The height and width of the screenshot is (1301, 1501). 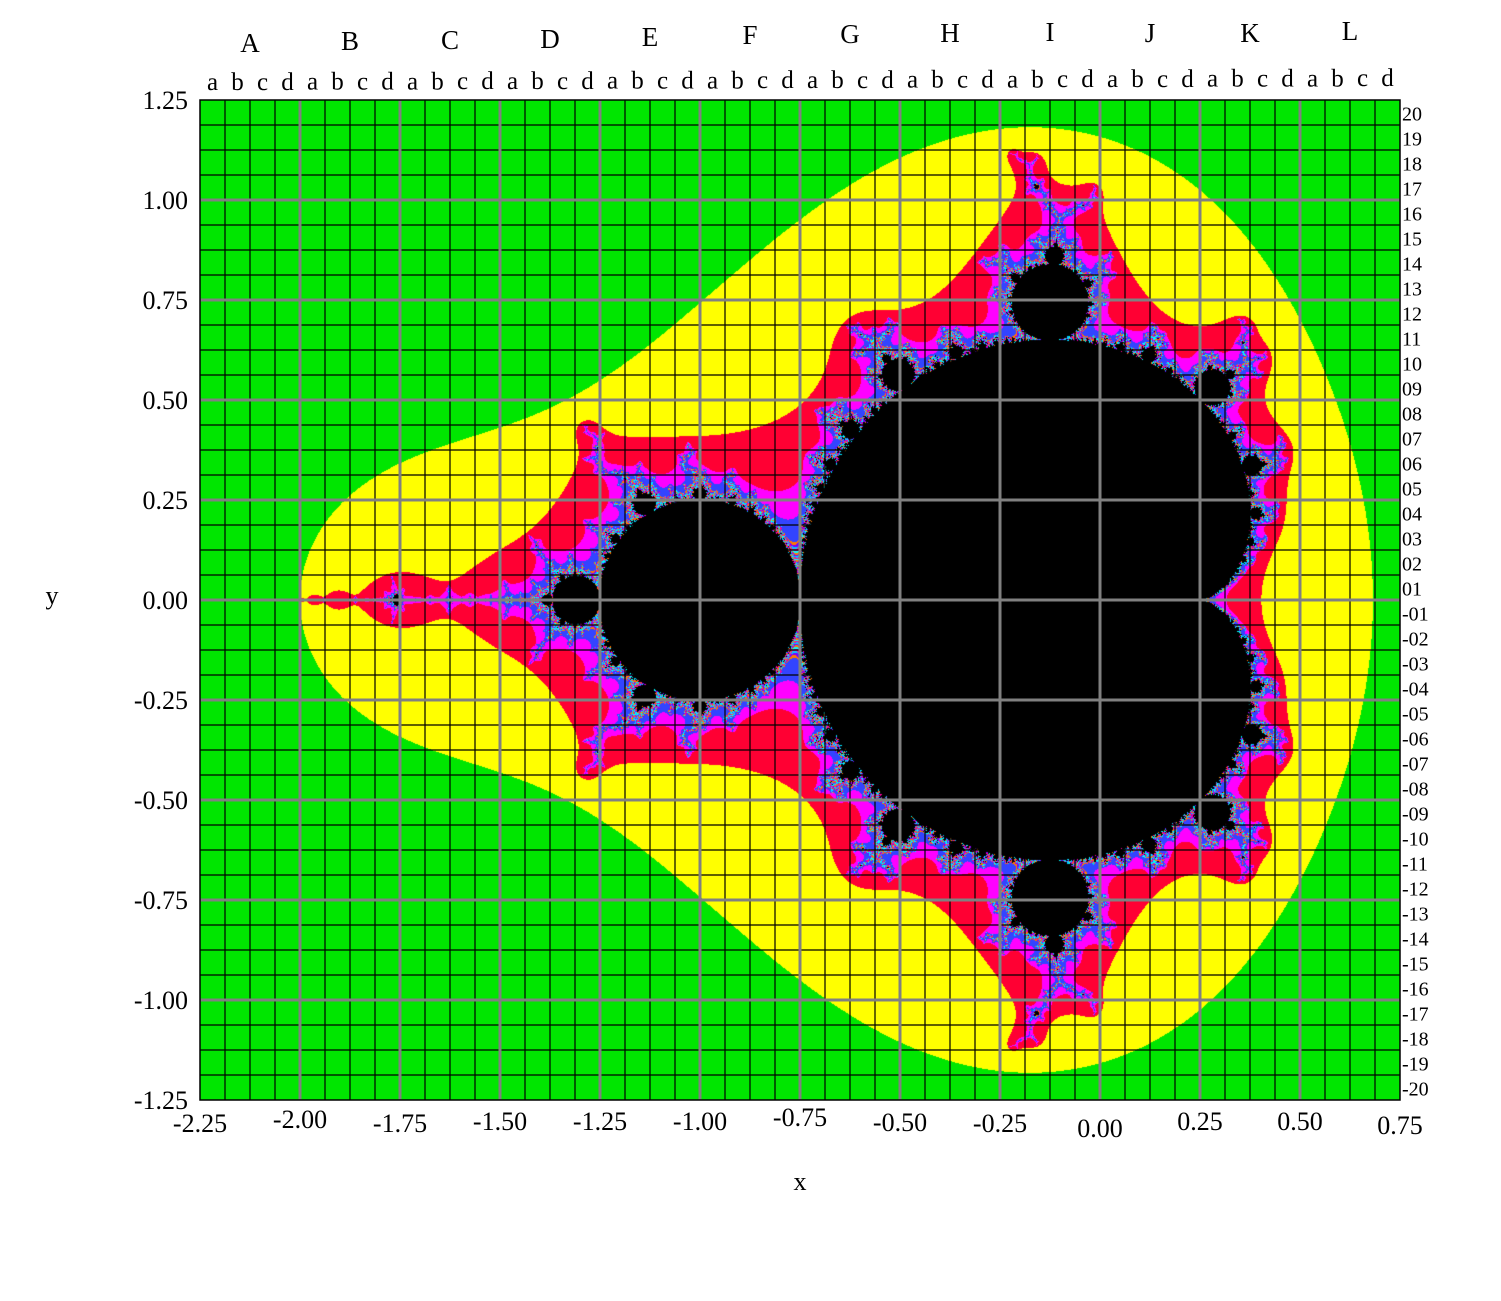 What do you see at coordinates (1412, 390) in the screenshot?
I see `row-label: 09` at bounding box center [1412, 390].